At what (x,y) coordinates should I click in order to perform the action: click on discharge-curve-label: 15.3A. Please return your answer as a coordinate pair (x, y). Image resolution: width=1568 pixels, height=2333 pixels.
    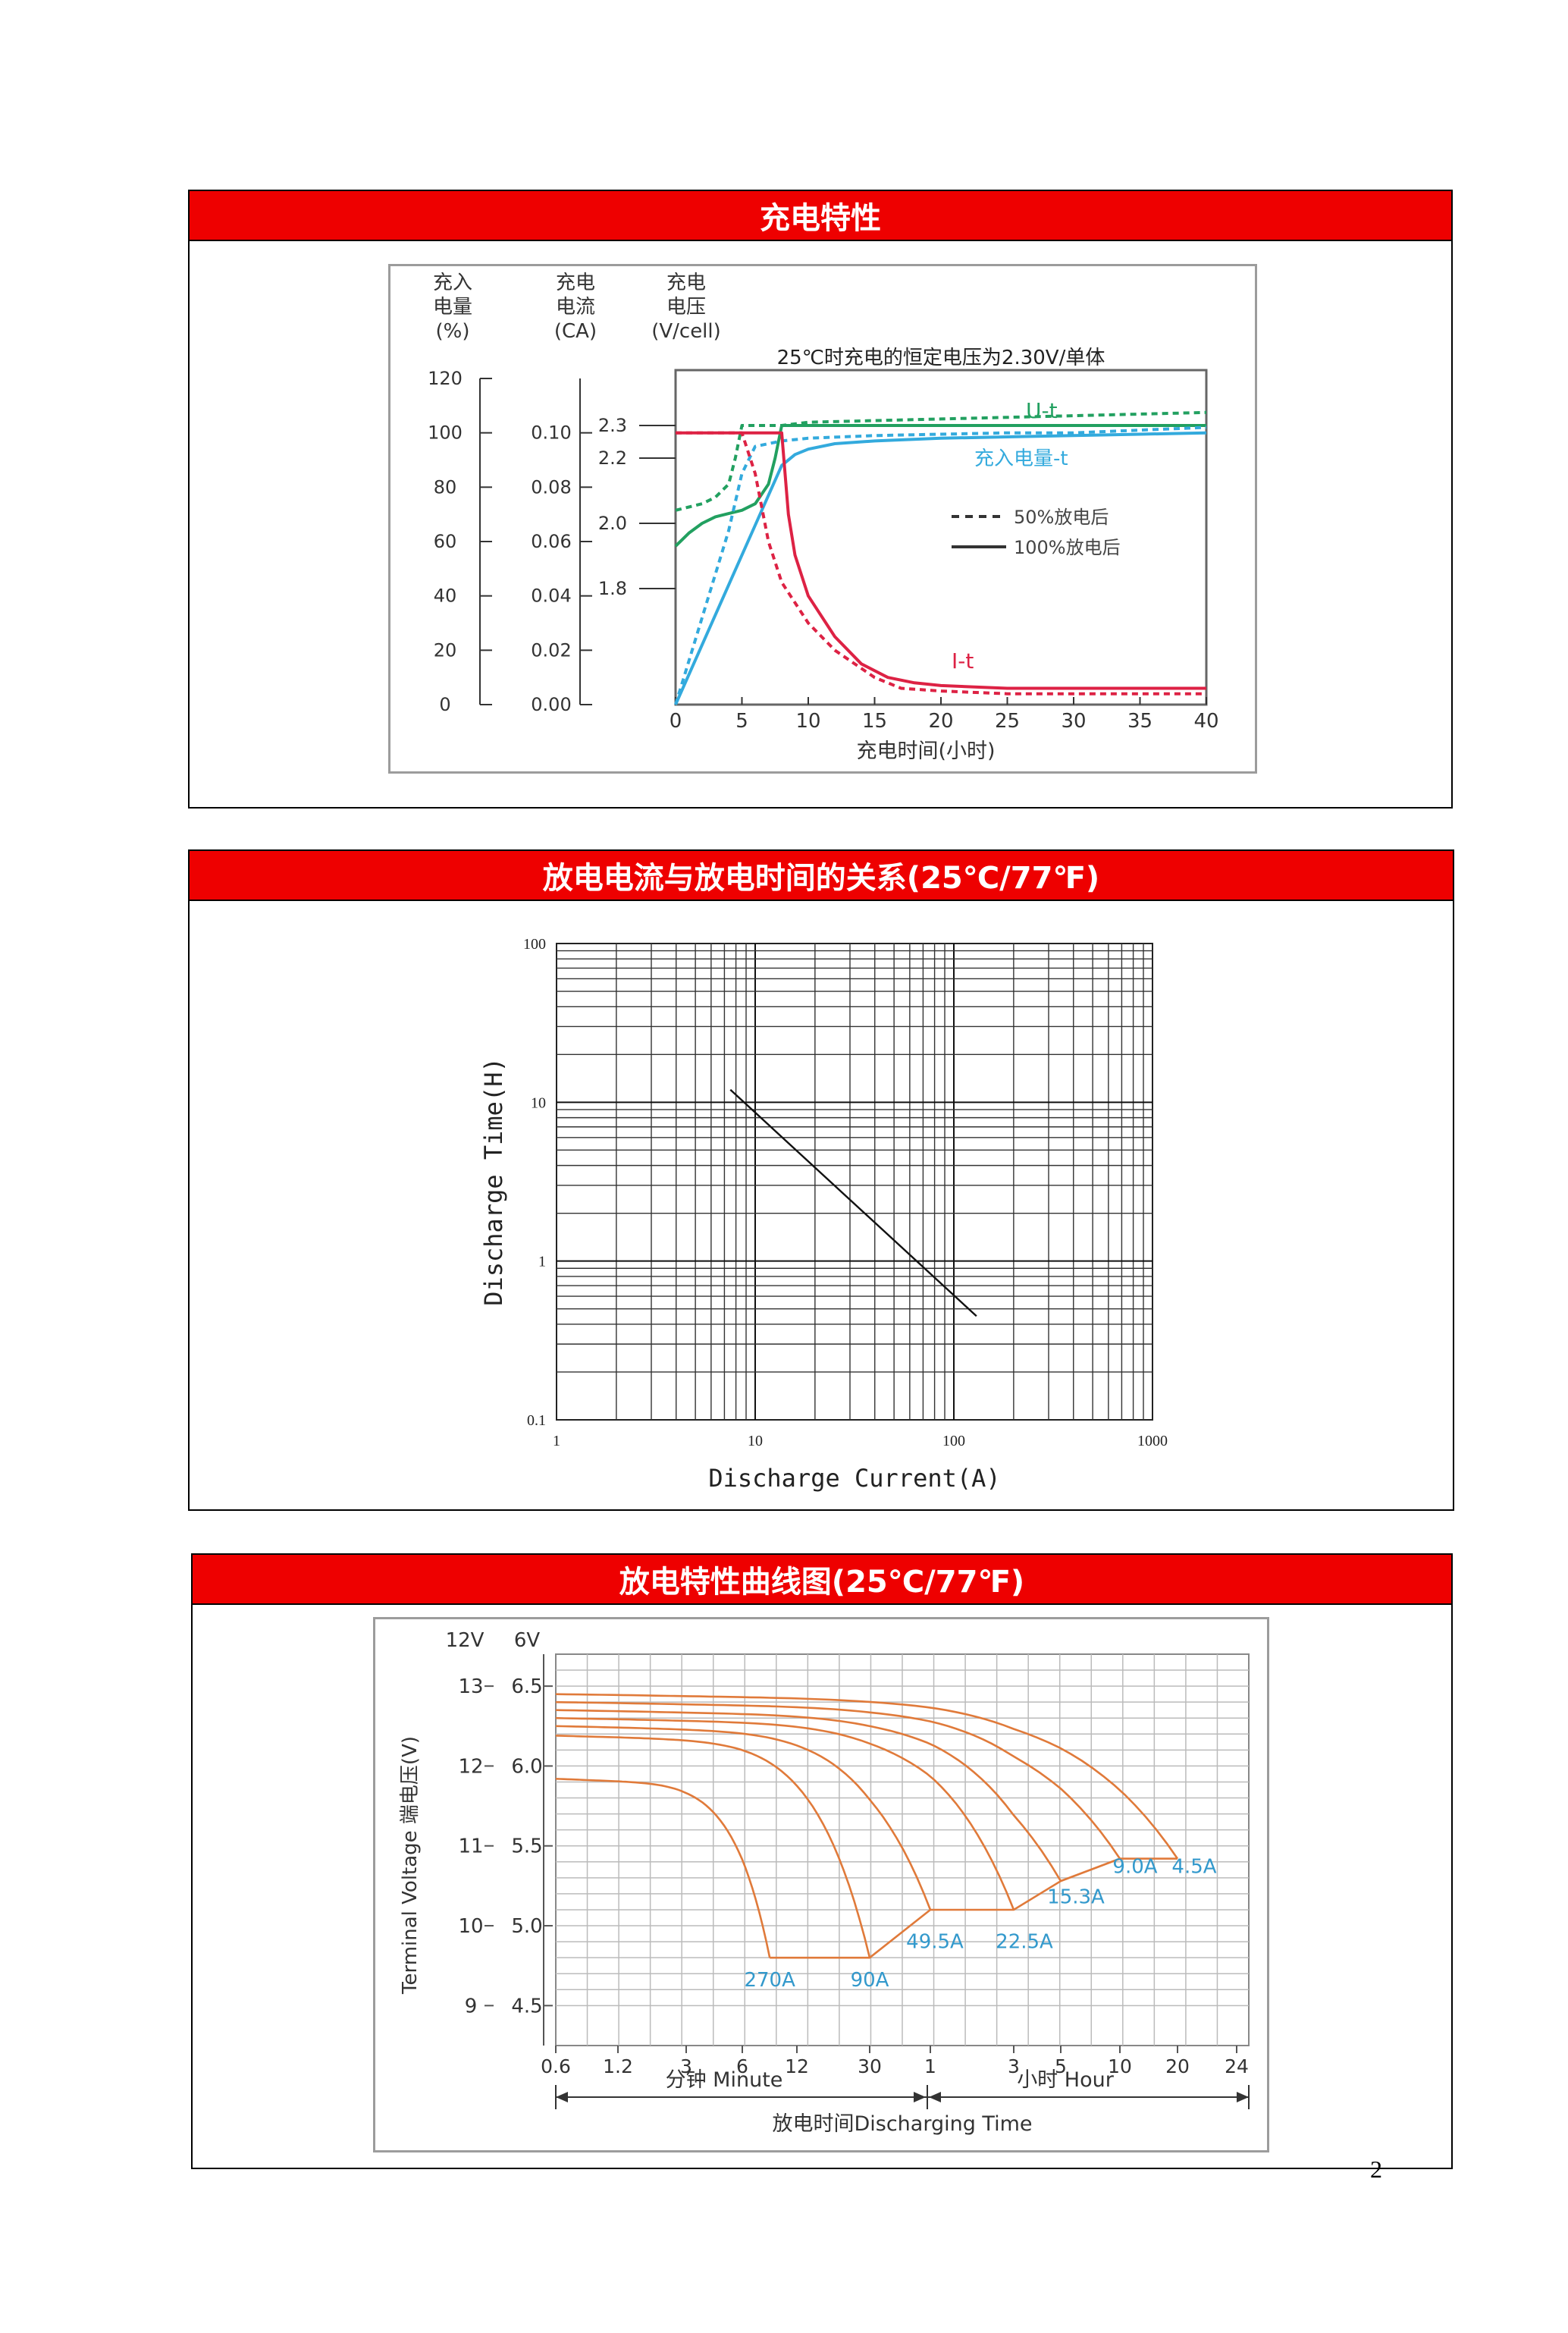
    Looking at the image, I should click on (1076, 1898).